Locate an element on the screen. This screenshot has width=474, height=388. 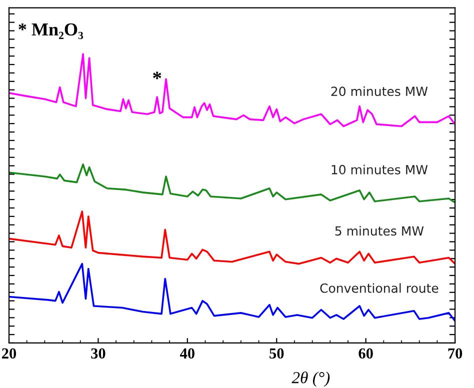
x-tick-label: 40 is located at coordinates (187, 353).